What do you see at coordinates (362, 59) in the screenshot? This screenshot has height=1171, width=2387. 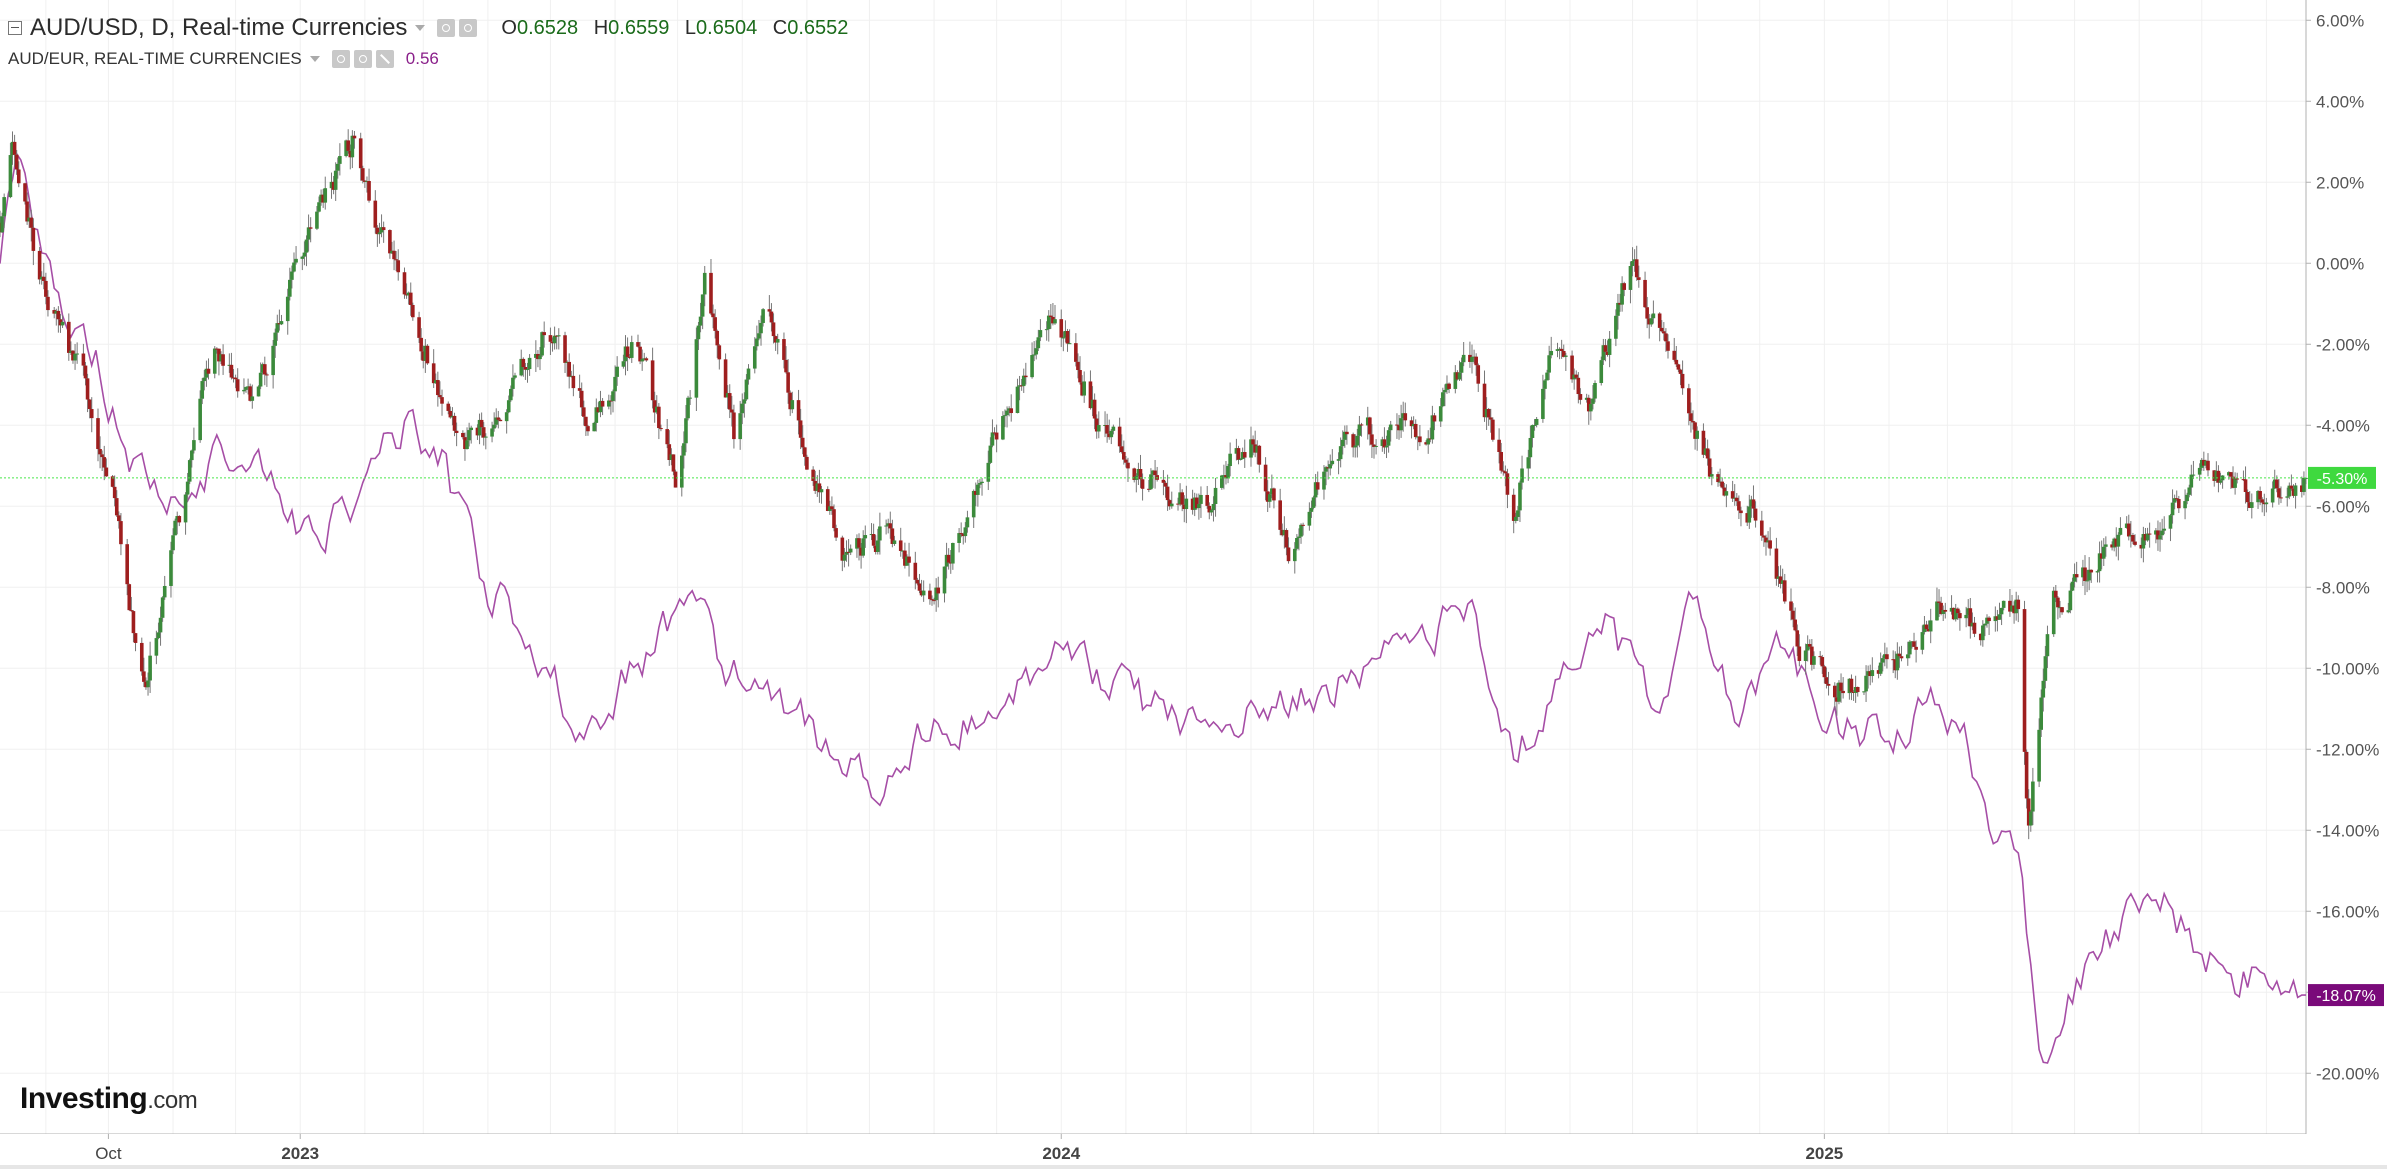 I see `compare-gear-icon` at bounding box center [362, 59].